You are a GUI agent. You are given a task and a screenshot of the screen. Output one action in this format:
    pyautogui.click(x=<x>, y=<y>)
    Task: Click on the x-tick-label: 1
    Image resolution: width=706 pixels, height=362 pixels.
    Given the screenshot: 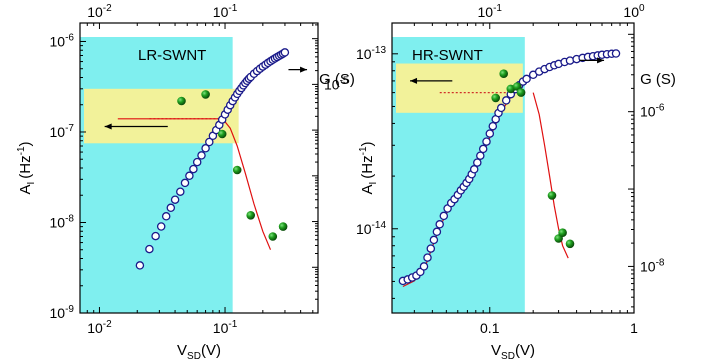 What is the action you would take?
    pyautogui.click(x=634, y=328)
    